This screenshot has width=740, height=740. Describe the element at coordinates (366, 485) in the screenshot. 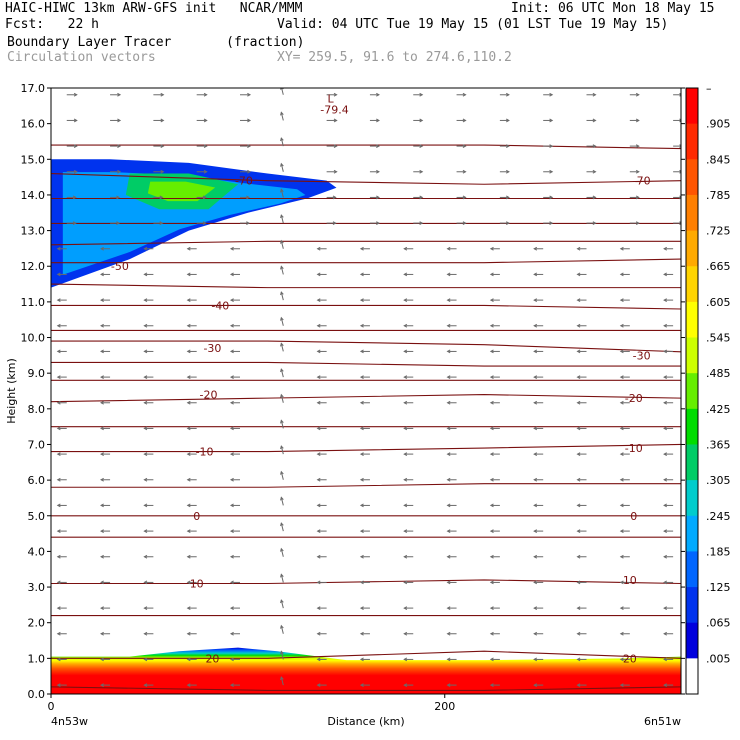

I see `contour-line` at that location.